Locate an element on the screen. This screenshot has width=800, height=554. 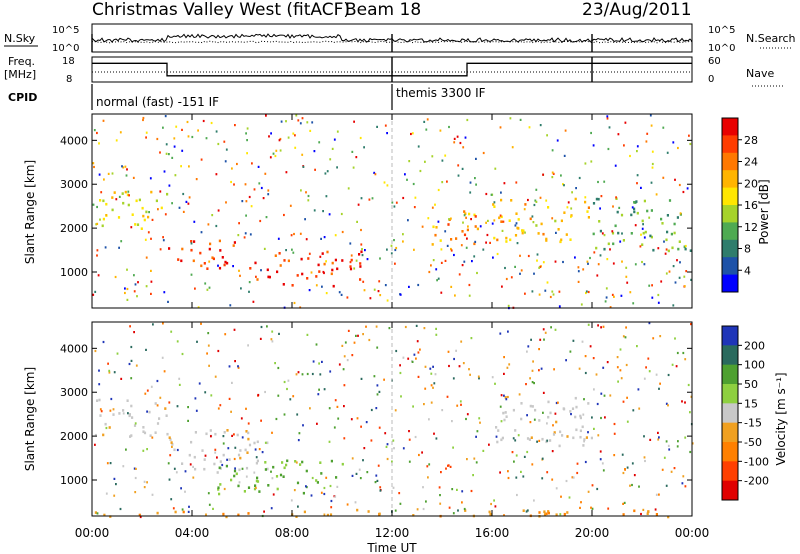
freq-unit: [MHz] is located at coordinates (20, 74).